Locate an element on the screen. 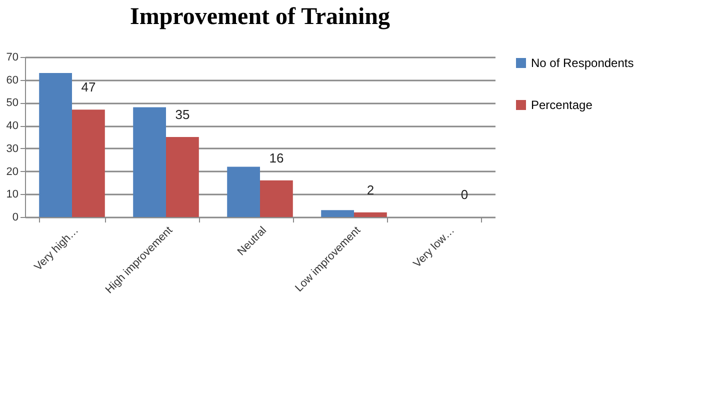 The width and height of the screenshot is (728, 407). legend-label: Percentage is located at coordinates (562, 105).